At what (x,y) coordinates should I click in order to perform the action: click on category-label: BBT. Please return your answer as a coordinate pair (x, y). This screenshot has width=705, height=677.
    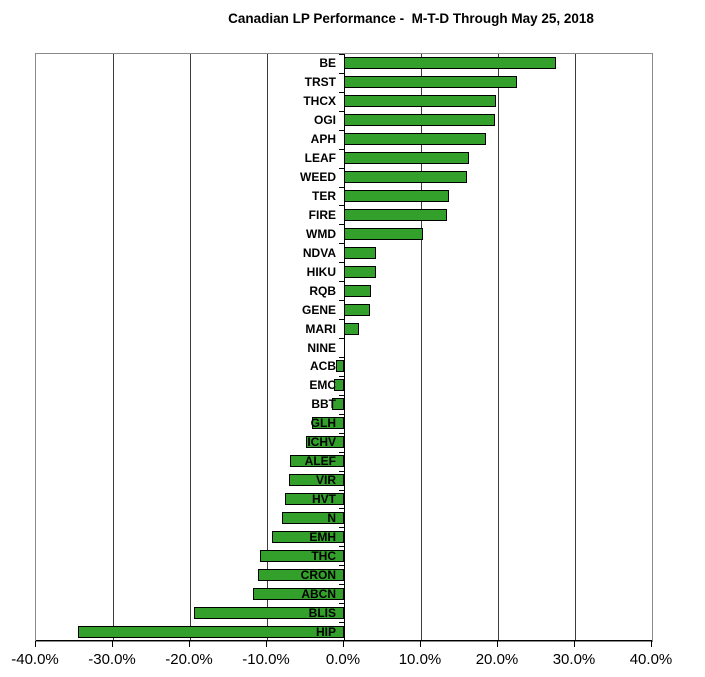
    Looking at the image, I should click on (323, 404).